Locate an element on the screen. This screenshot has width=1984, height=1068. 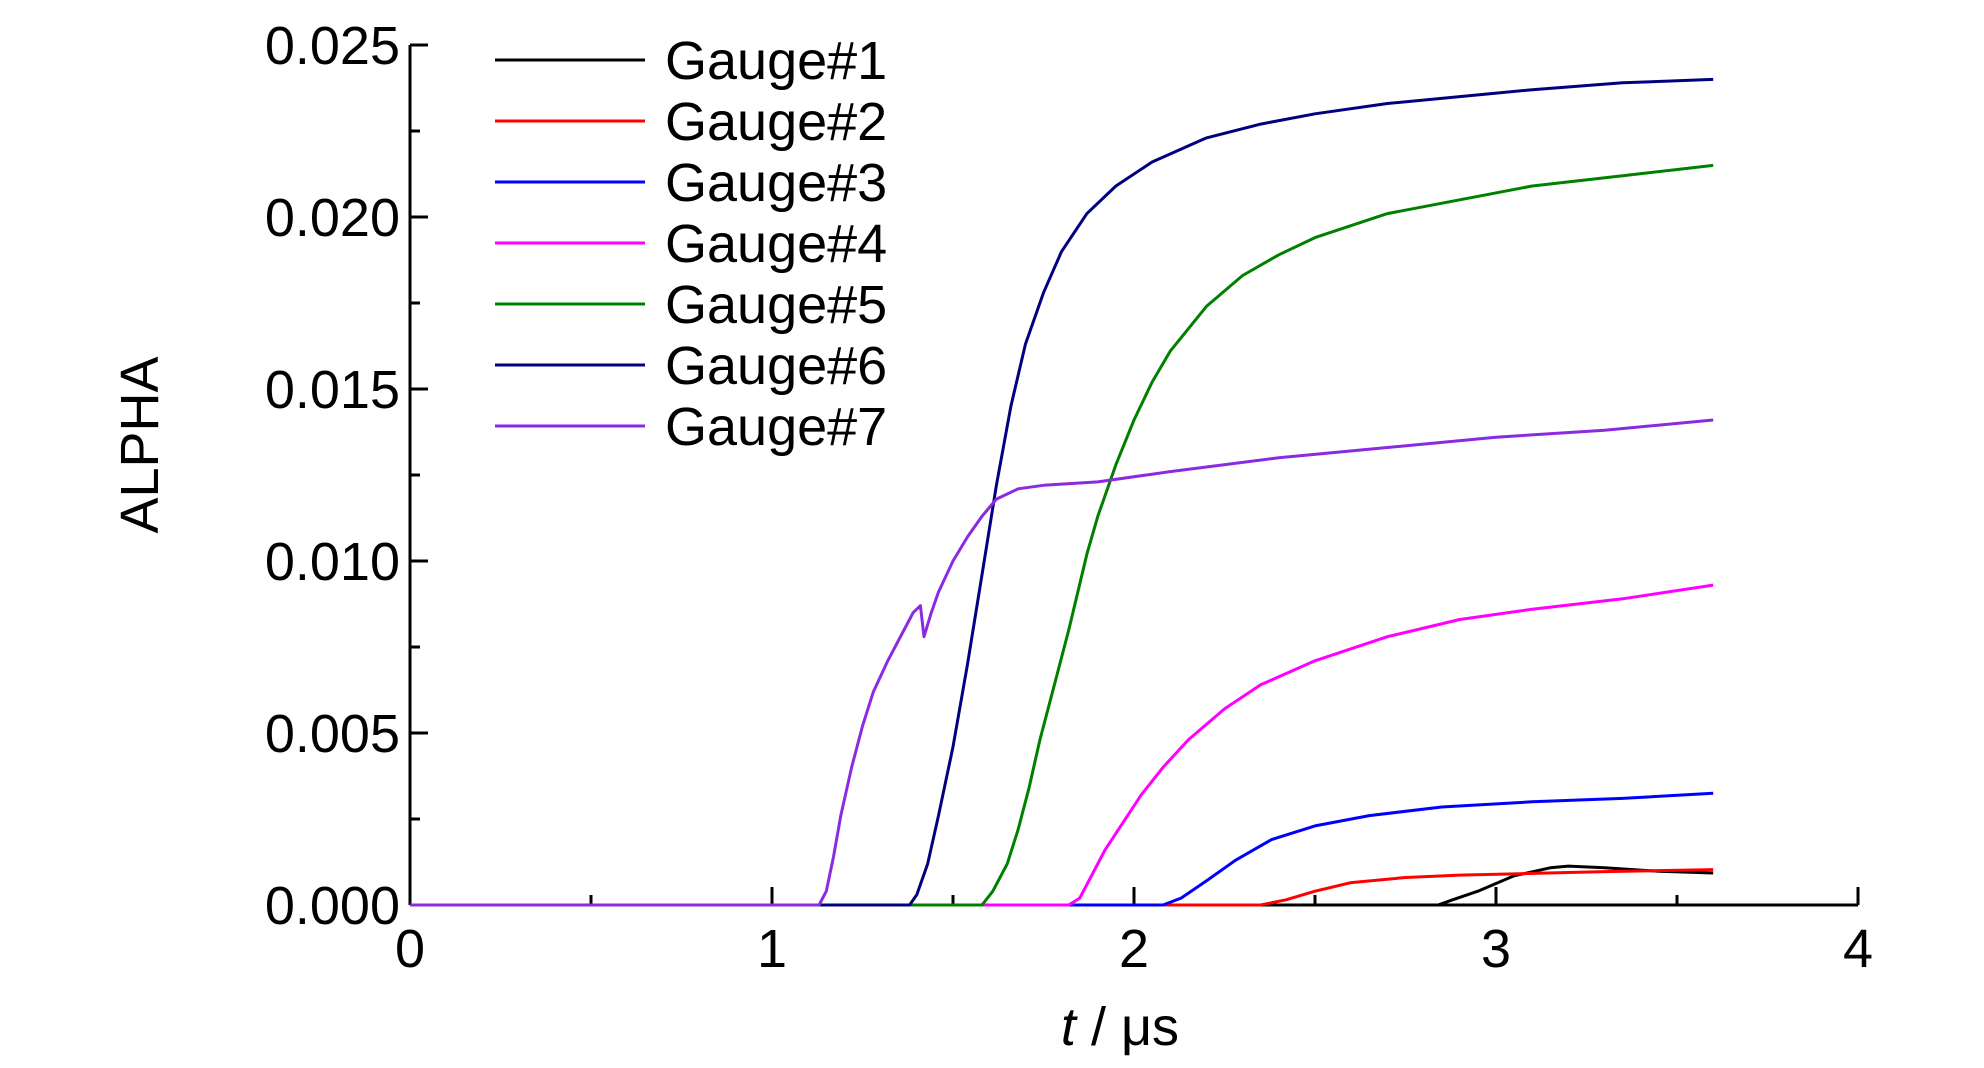
x-tick-label: 1 is located at coordinates (772, 949).